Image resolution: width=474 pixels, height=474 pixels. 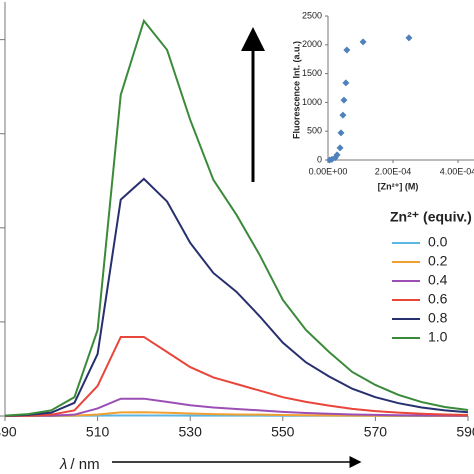 I want to click on x-tick-label: 530, so click(x=191, y=432).